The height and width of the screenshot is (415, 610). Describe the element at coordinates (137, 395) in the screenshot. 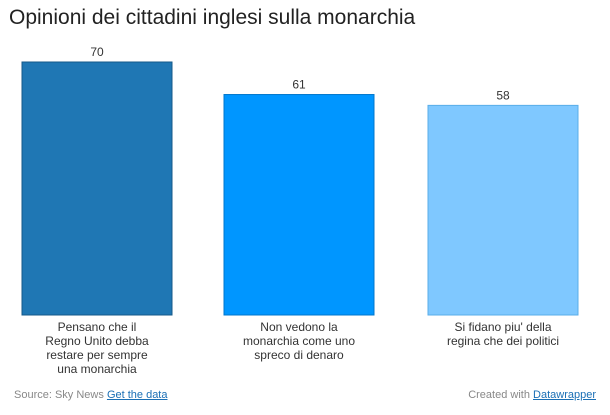

I see `get-the-data-link: Get the data` at that location.